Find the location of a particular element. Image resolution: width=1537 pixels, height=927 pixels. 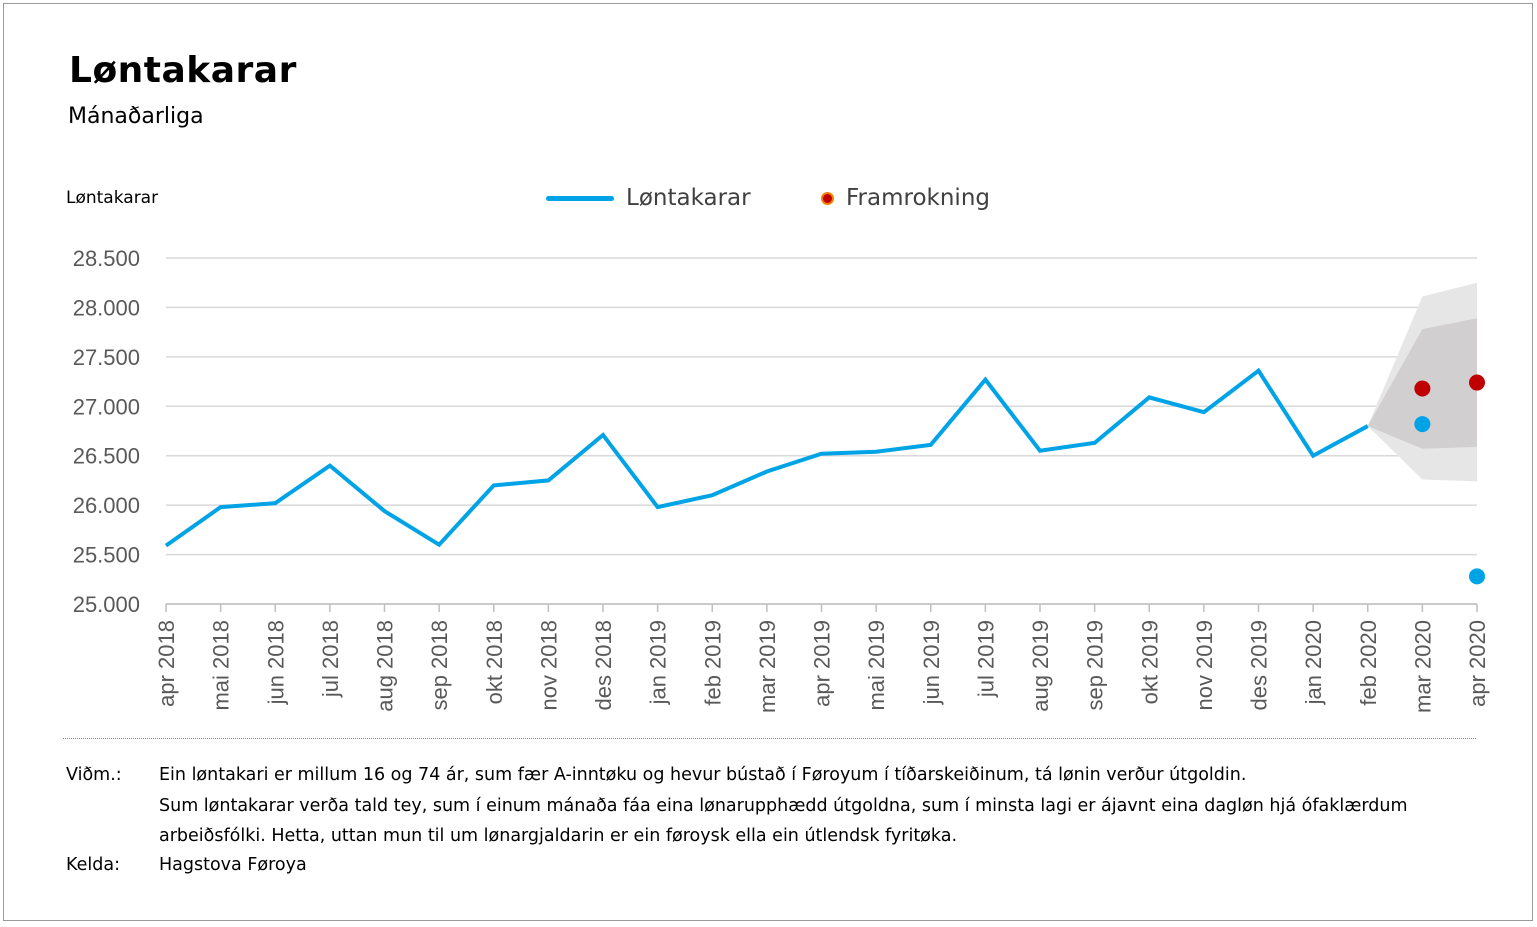

y-tick-label: 27.000 is located at coordinates (106, 406).